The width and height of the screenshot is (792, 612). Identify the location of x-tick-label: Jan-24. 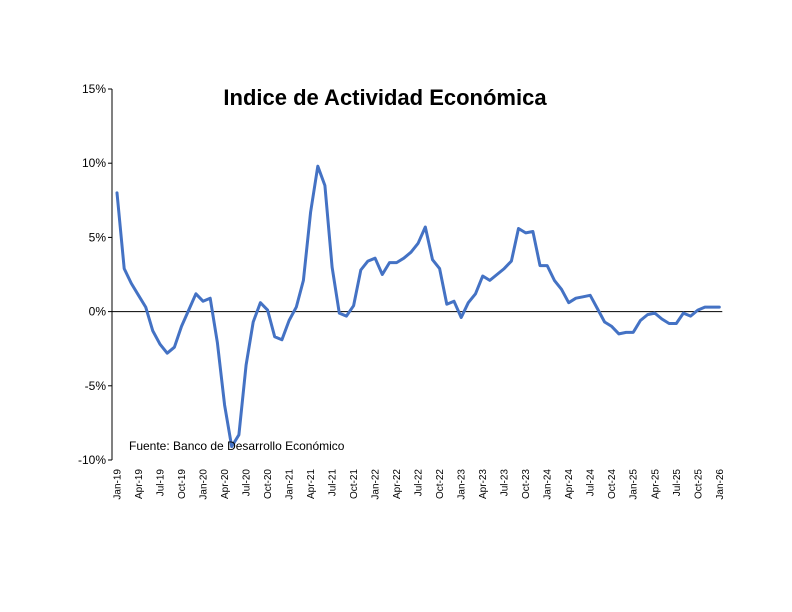
(548, 484).